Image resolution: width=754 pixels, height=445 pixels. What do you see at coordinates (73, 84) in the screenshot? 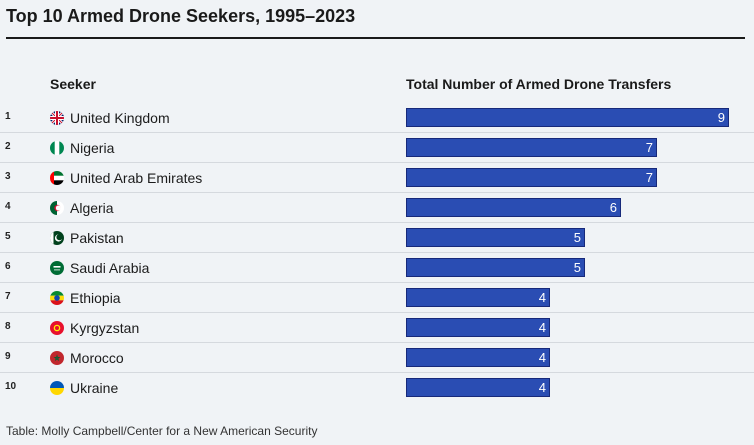
I see `column-header-seeker: Seeker` at bounding box center [73, 84].